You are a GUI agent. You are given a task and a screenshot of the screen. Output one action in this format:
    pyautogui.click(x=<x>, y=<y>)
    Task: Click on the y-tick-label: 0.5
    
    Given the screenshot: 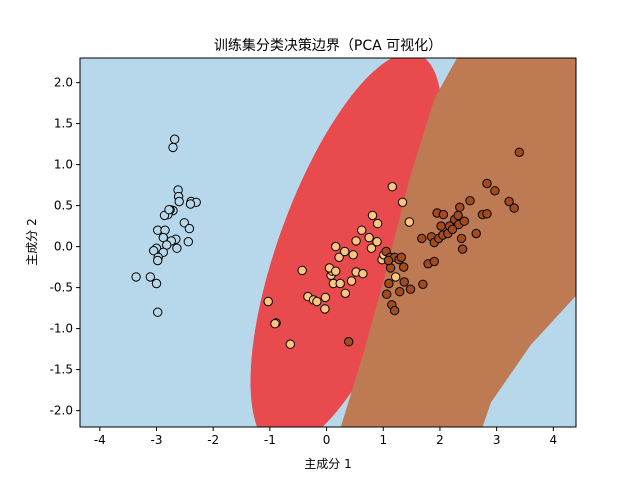 What is the action you would take?
    pyautogui.click(x=63, y=206)
    